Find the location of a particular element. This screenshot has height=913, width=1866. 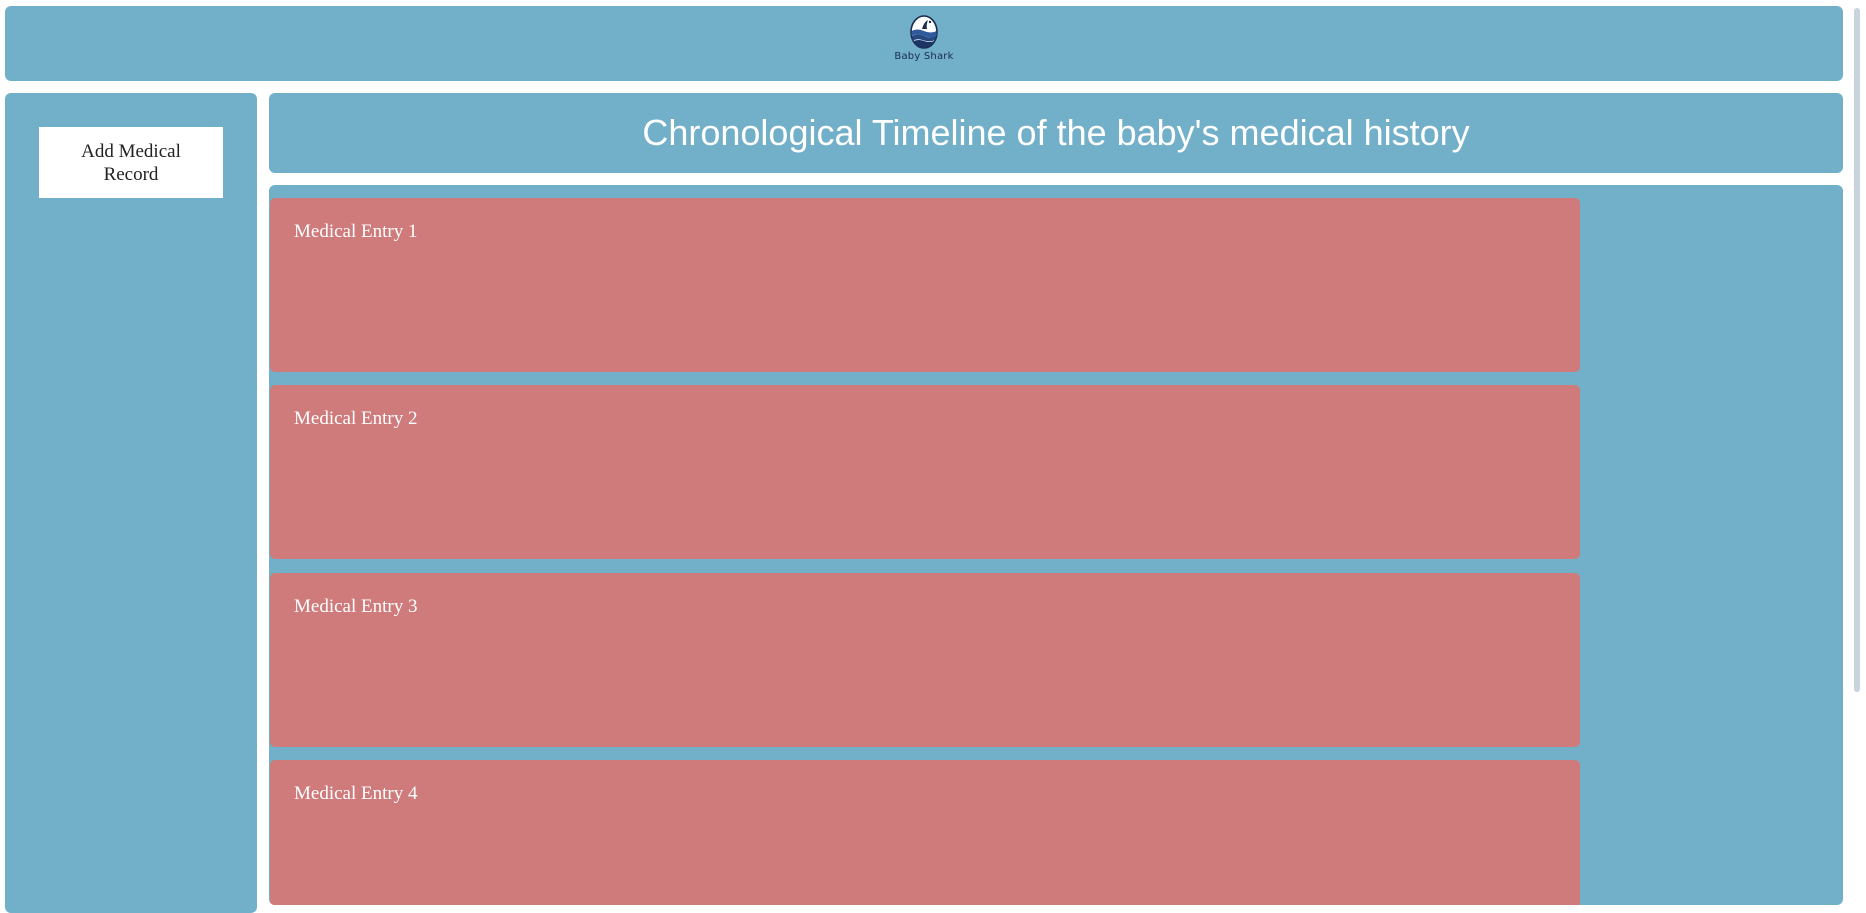

add-medical-record-button: Add Medical Record is located at coordinates (131, 162).